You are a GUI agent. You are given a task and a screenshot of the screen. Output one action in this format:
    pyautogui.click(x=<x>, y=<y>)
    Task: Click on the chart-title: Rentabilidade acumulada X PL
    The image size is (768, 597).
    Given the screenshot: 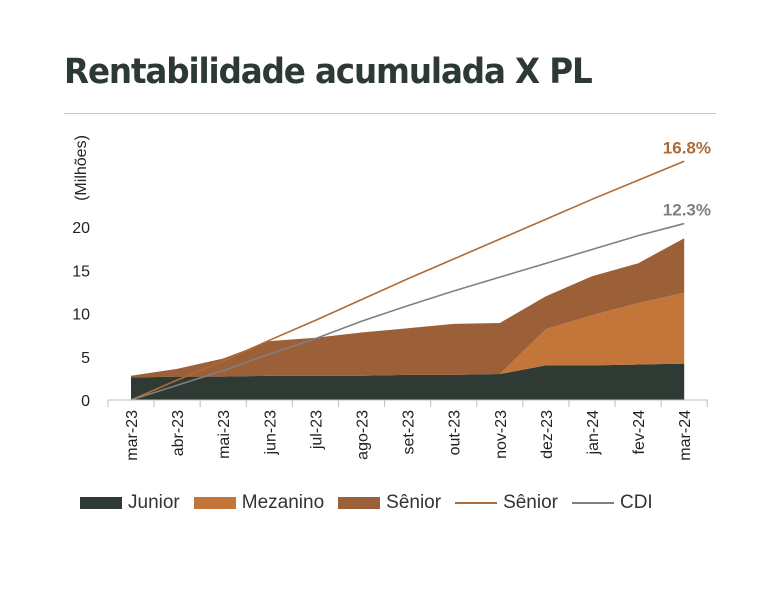 What is the action you would take?
    pyautogui.click(x=328, y=72)
    